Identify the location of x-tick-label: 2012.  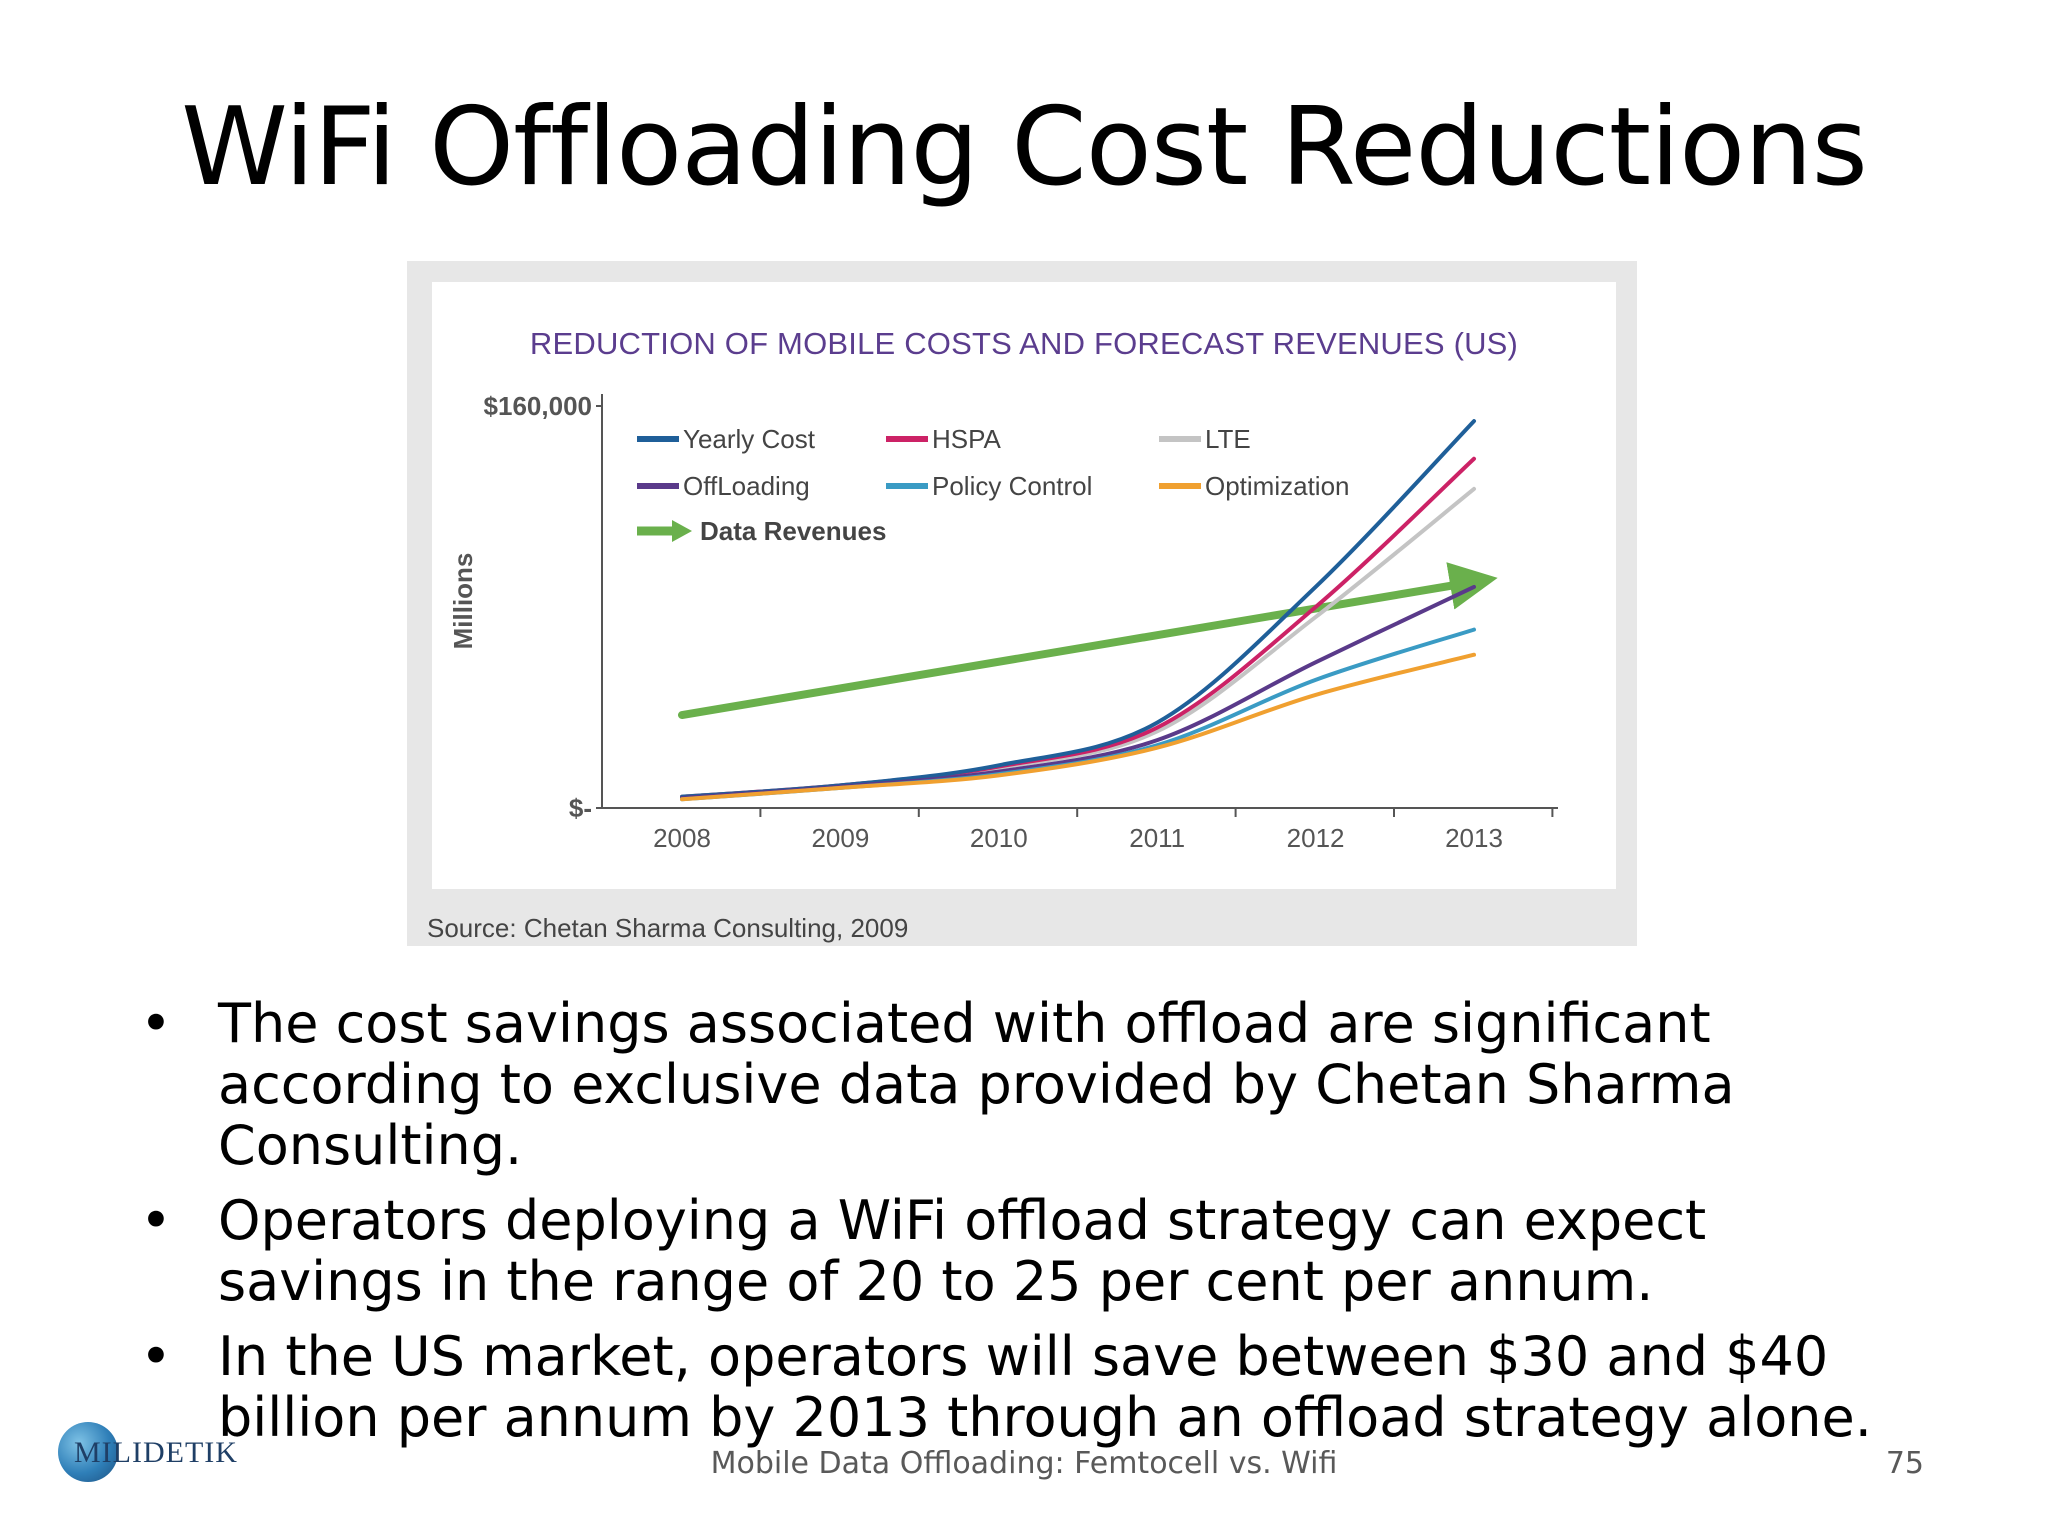
(1316, 838).